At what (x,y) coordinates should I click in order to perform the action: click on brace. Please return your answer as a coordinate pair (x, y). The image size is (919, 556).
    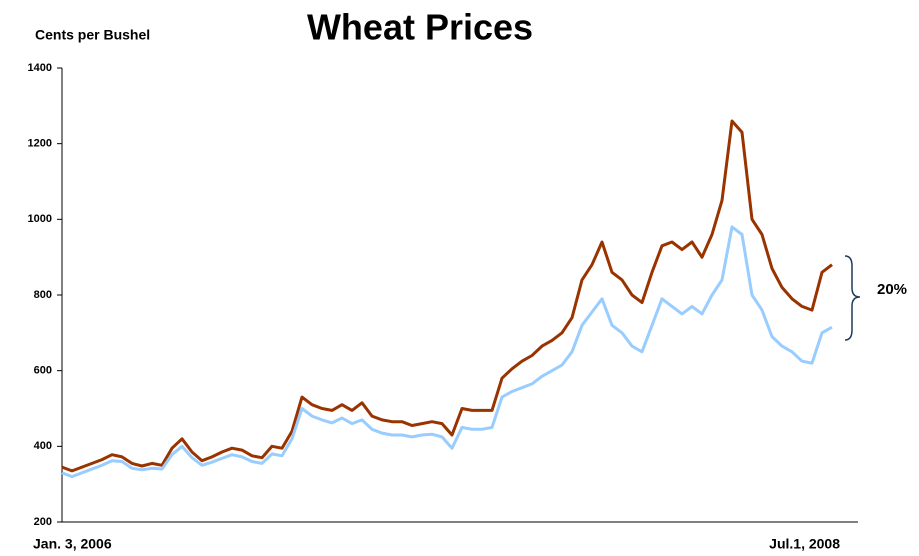
    Looking at the image, I should click on (852, 298).